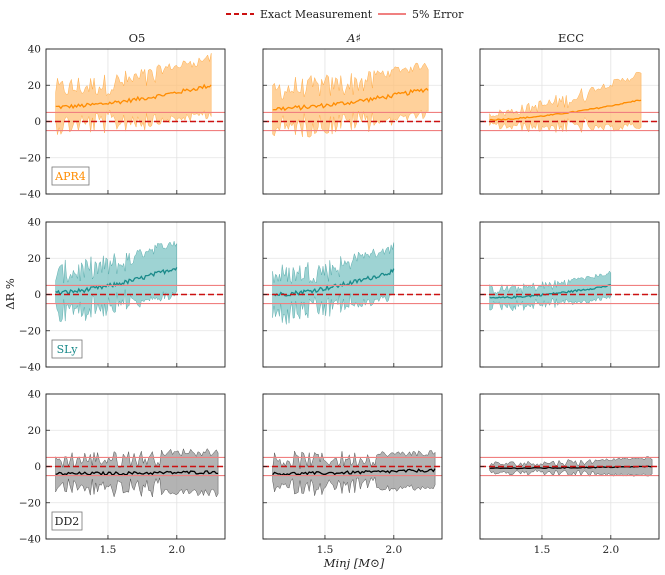 This screenshot has width=665, height=575. I want to click on legend-exact-label: Exact Measurement, so click(316, 14).